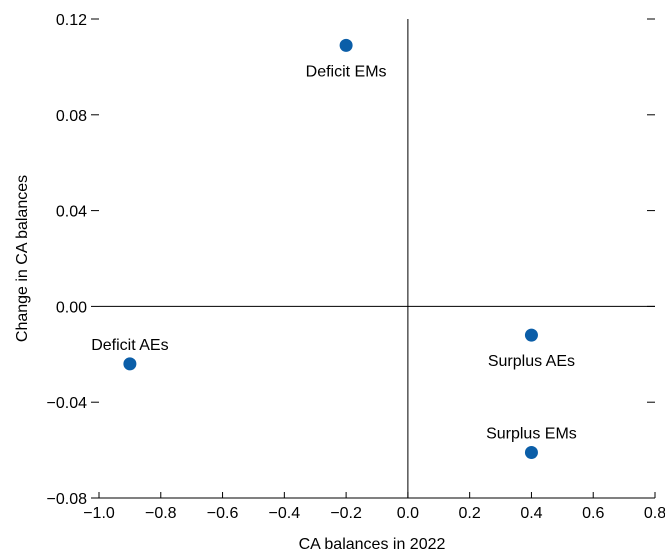 This screenshot has height=555, width=665. Describe the element at coordinates (654, 513) in the screenshot. I see `x-tick-label: 0.8` at that location.